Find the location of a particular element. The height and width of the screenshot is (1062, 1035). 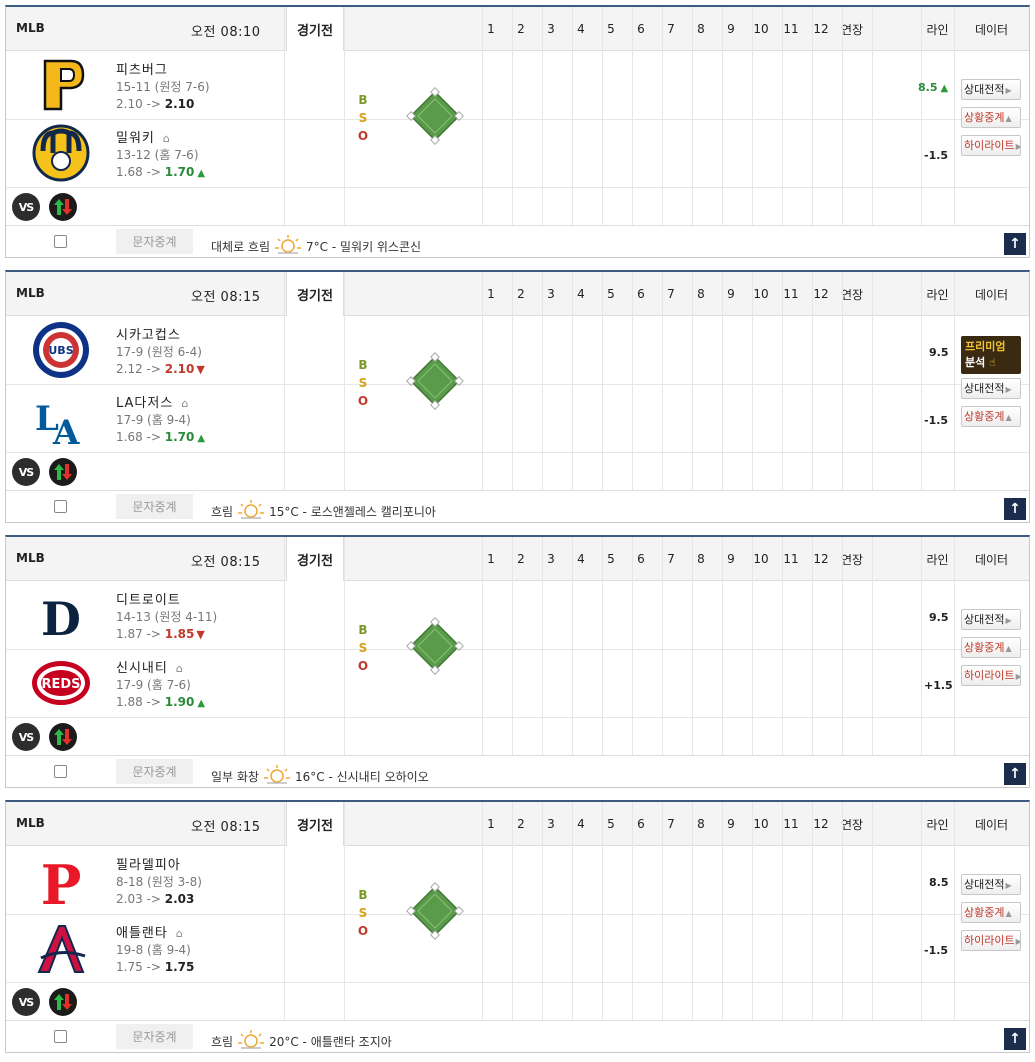

team-odds: 1.87 -> 1.85 ▼ is located at coordinates (160, 634).